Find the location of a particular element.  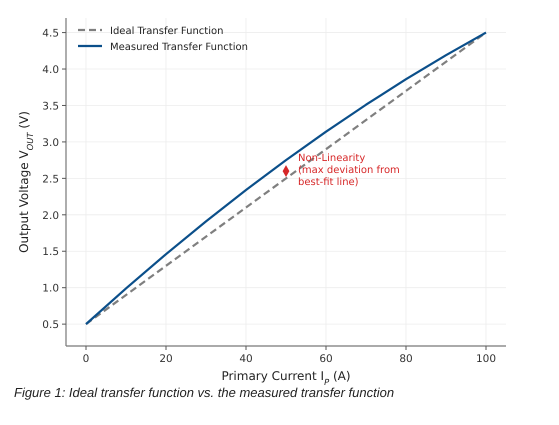

y-tick-label: 2.0 is located at coordinates (50, 216).